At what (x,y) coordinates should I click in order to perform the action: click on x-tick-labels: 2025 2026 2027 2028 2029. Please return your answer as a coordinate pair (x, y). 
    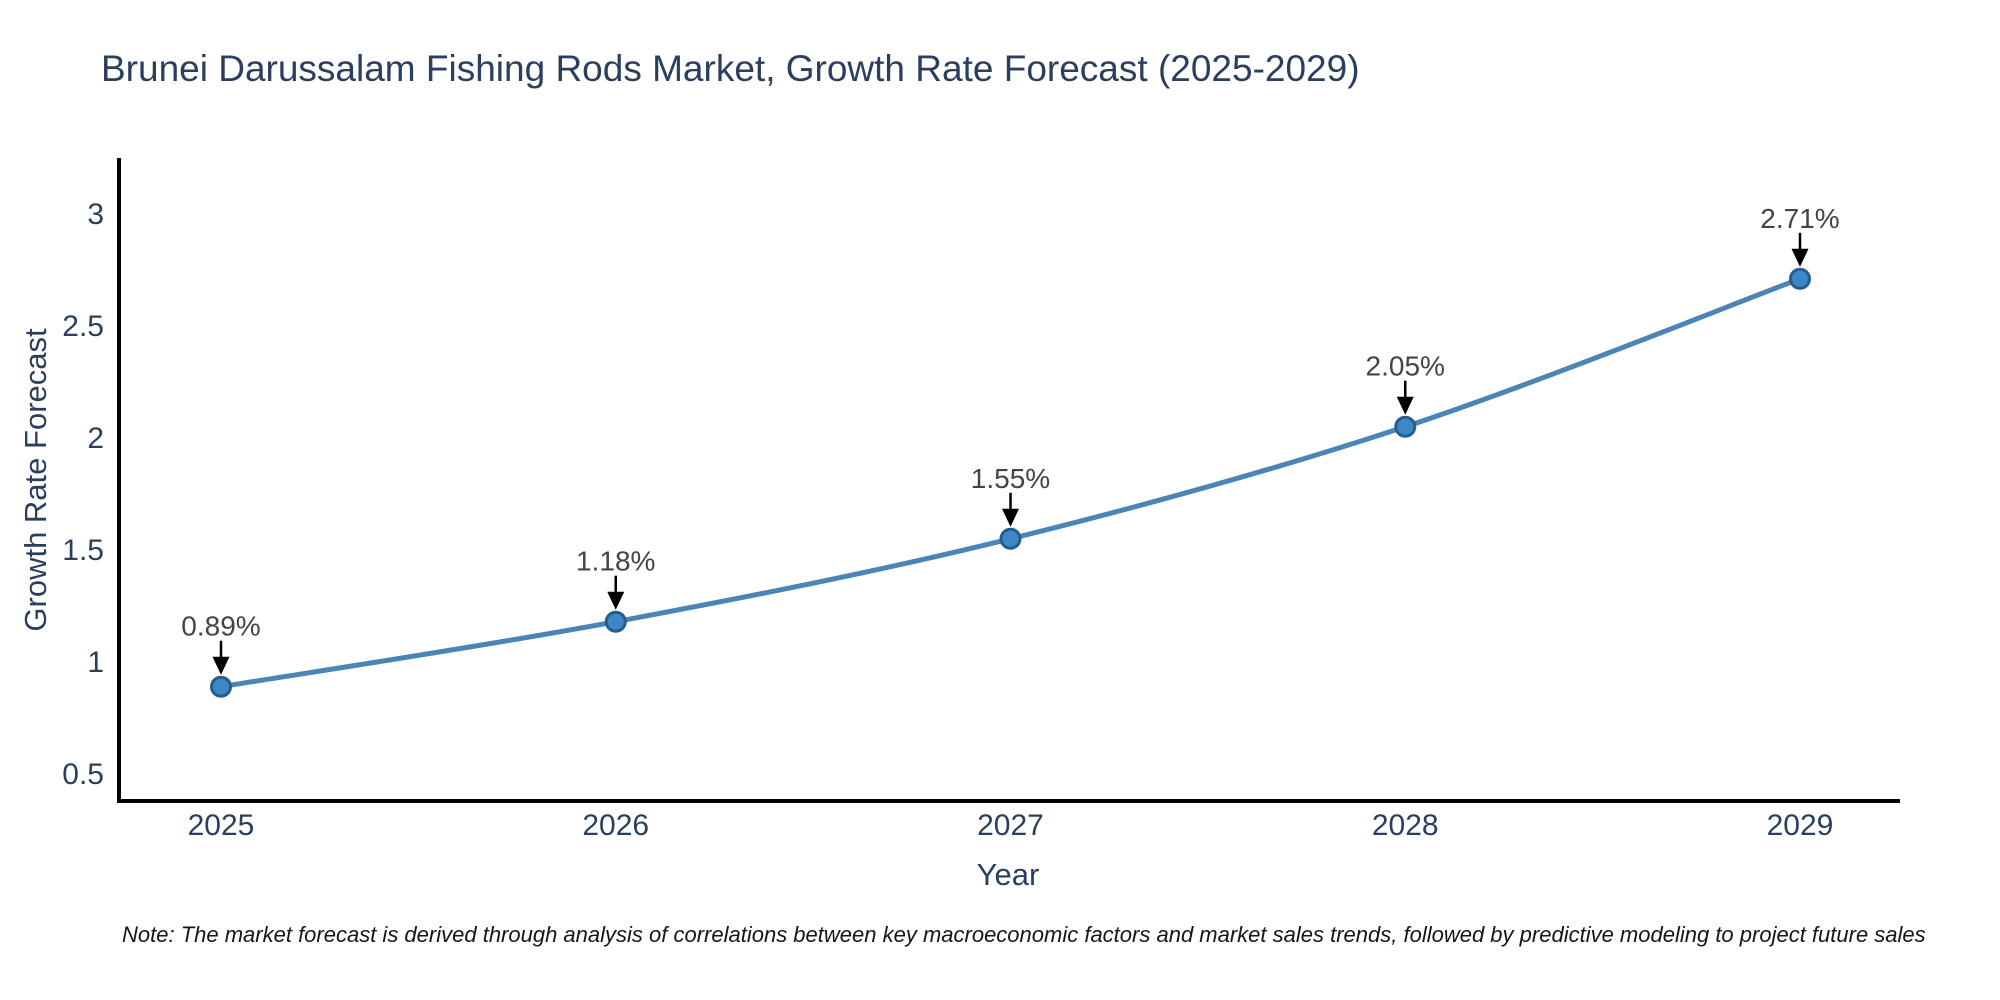
    Looking at the image, I should click on (1011, 825).